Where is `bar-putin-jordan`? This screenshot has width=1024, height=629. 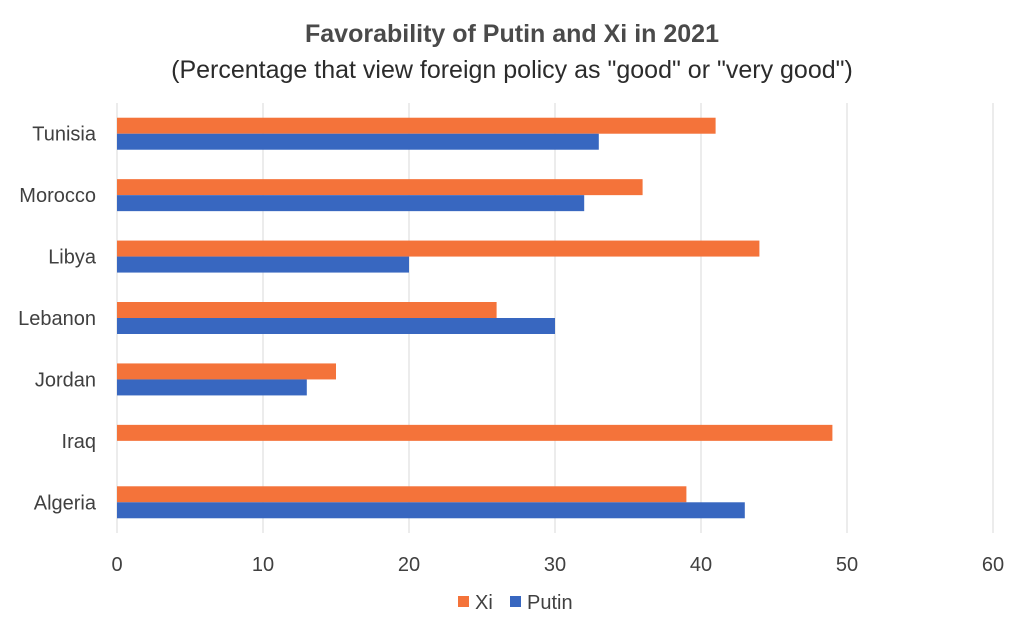
bar-putin-jordan is located at coordinates (212, 387).